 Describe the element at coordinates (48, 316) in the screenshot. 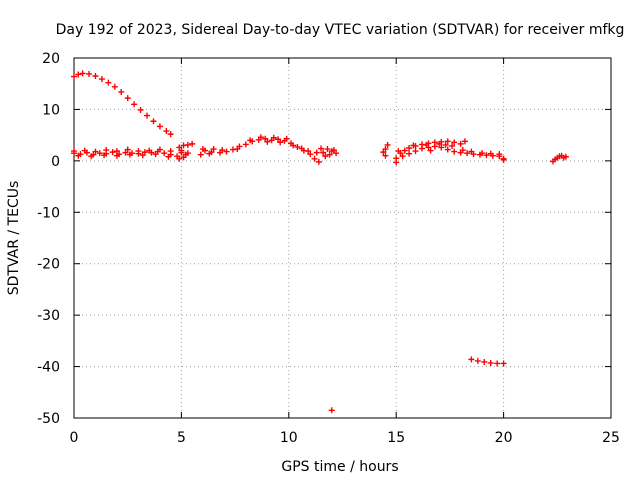

I see `y-tick-label: -30` at that location.